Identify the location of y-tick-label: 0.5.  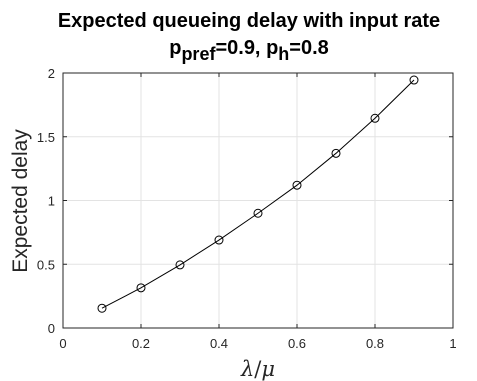
(46, 264).